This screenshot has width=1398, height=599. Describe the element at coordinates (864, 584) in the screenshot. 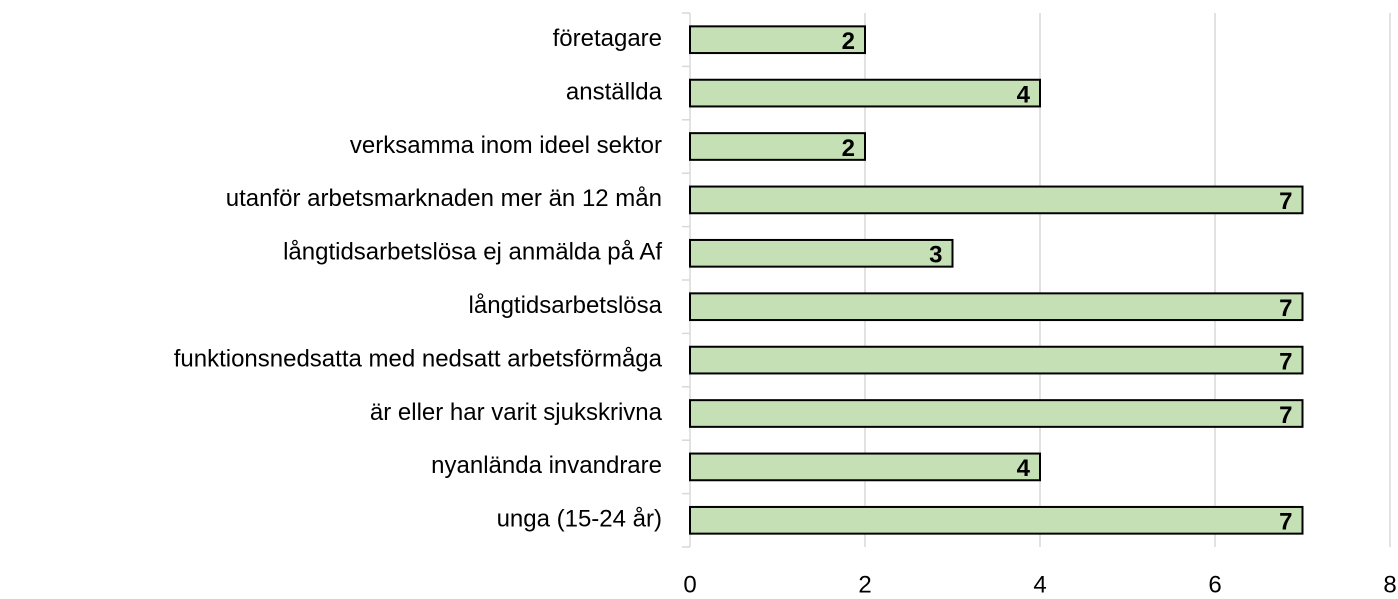

I see `x-tick-label: 2` at that location.